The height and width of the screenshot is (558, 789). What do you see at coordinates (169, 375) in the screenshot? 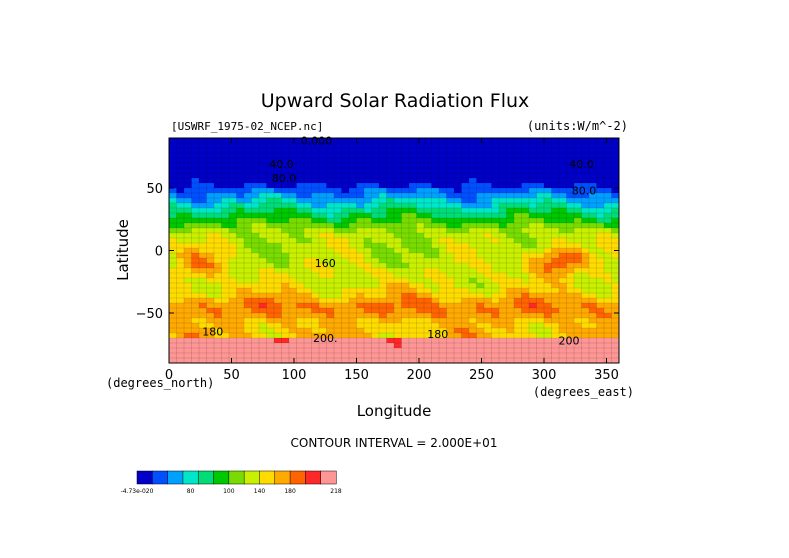
I see `x-tick-label: 0` at bounding box center [169, 375].